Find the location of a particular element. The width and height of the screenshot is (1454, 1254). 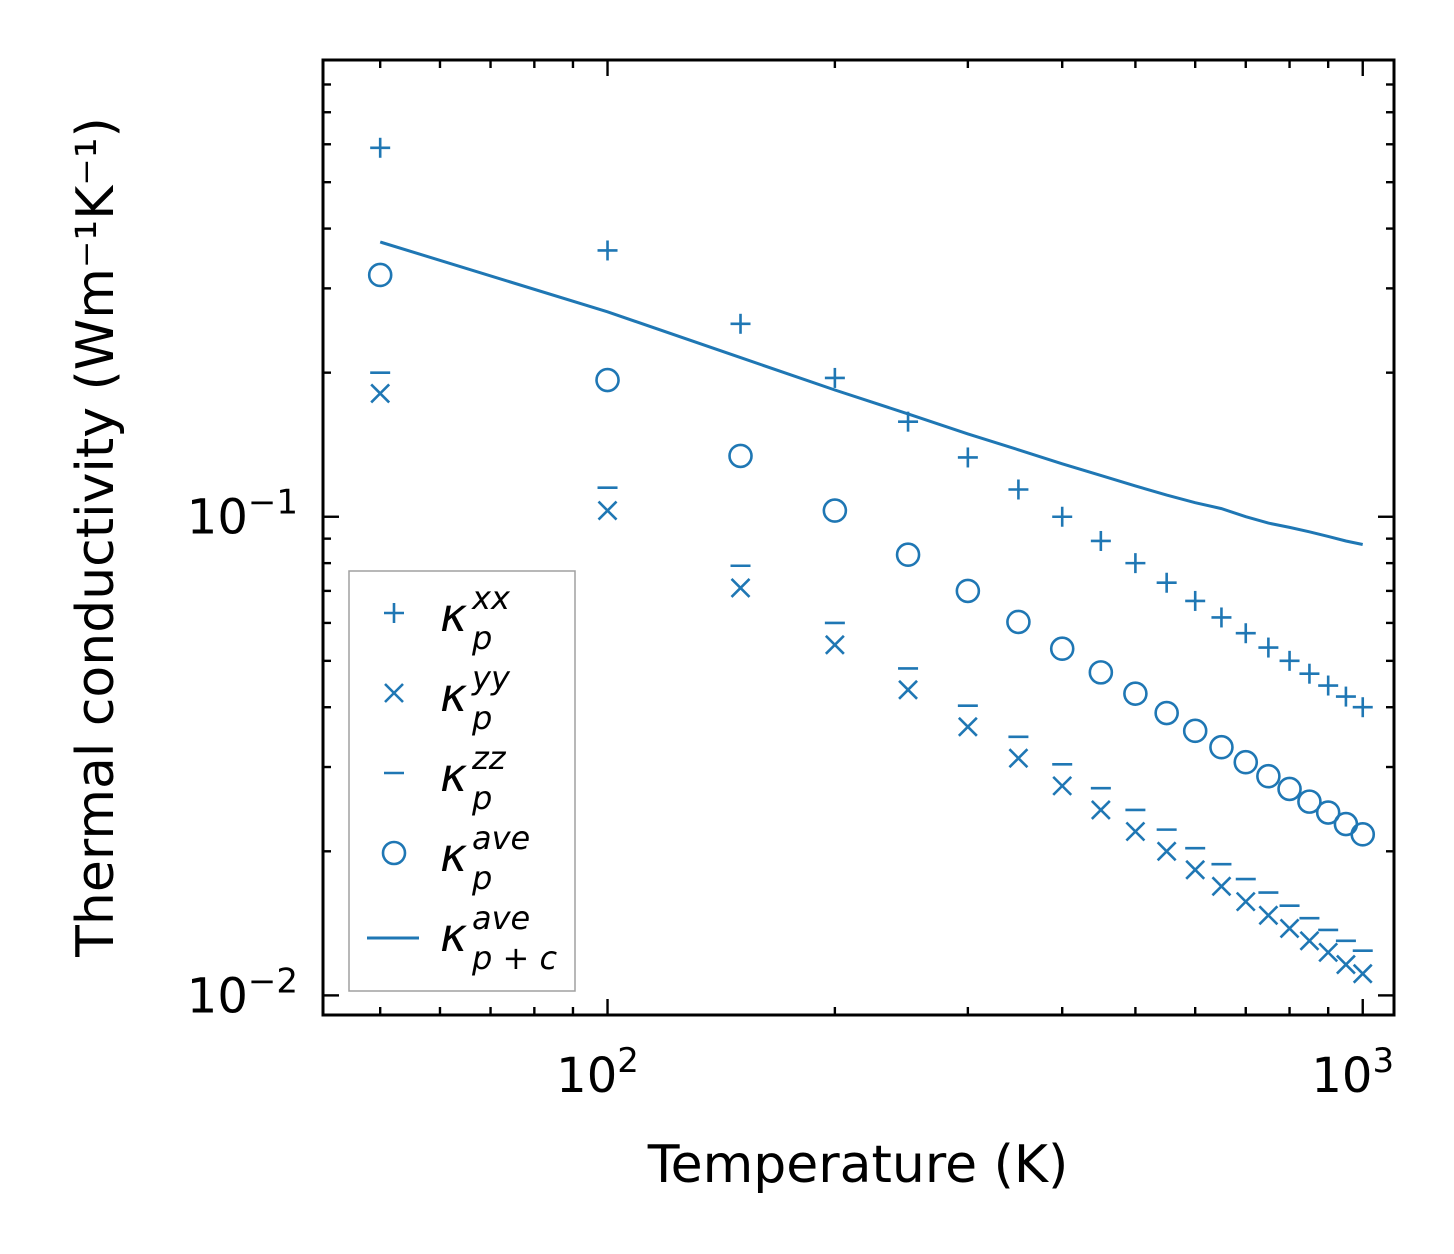

legend-label: κ xx p is located at coordinates (475, 618).